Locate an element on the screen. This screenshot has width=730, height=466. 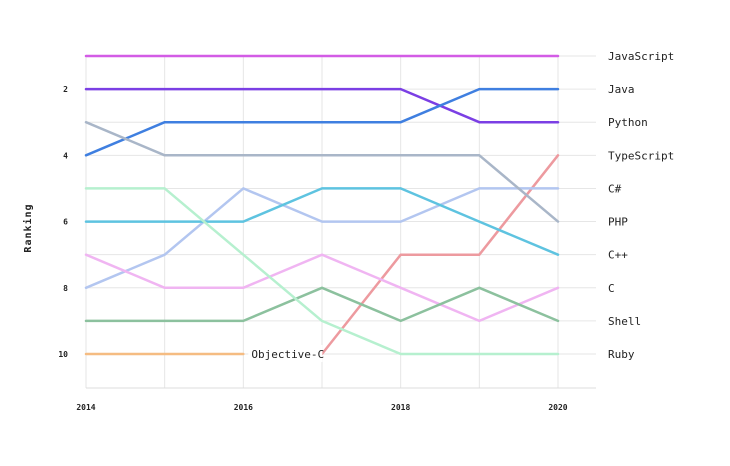
x-tick-2018: 2018 is located at coordinates (400, 407).